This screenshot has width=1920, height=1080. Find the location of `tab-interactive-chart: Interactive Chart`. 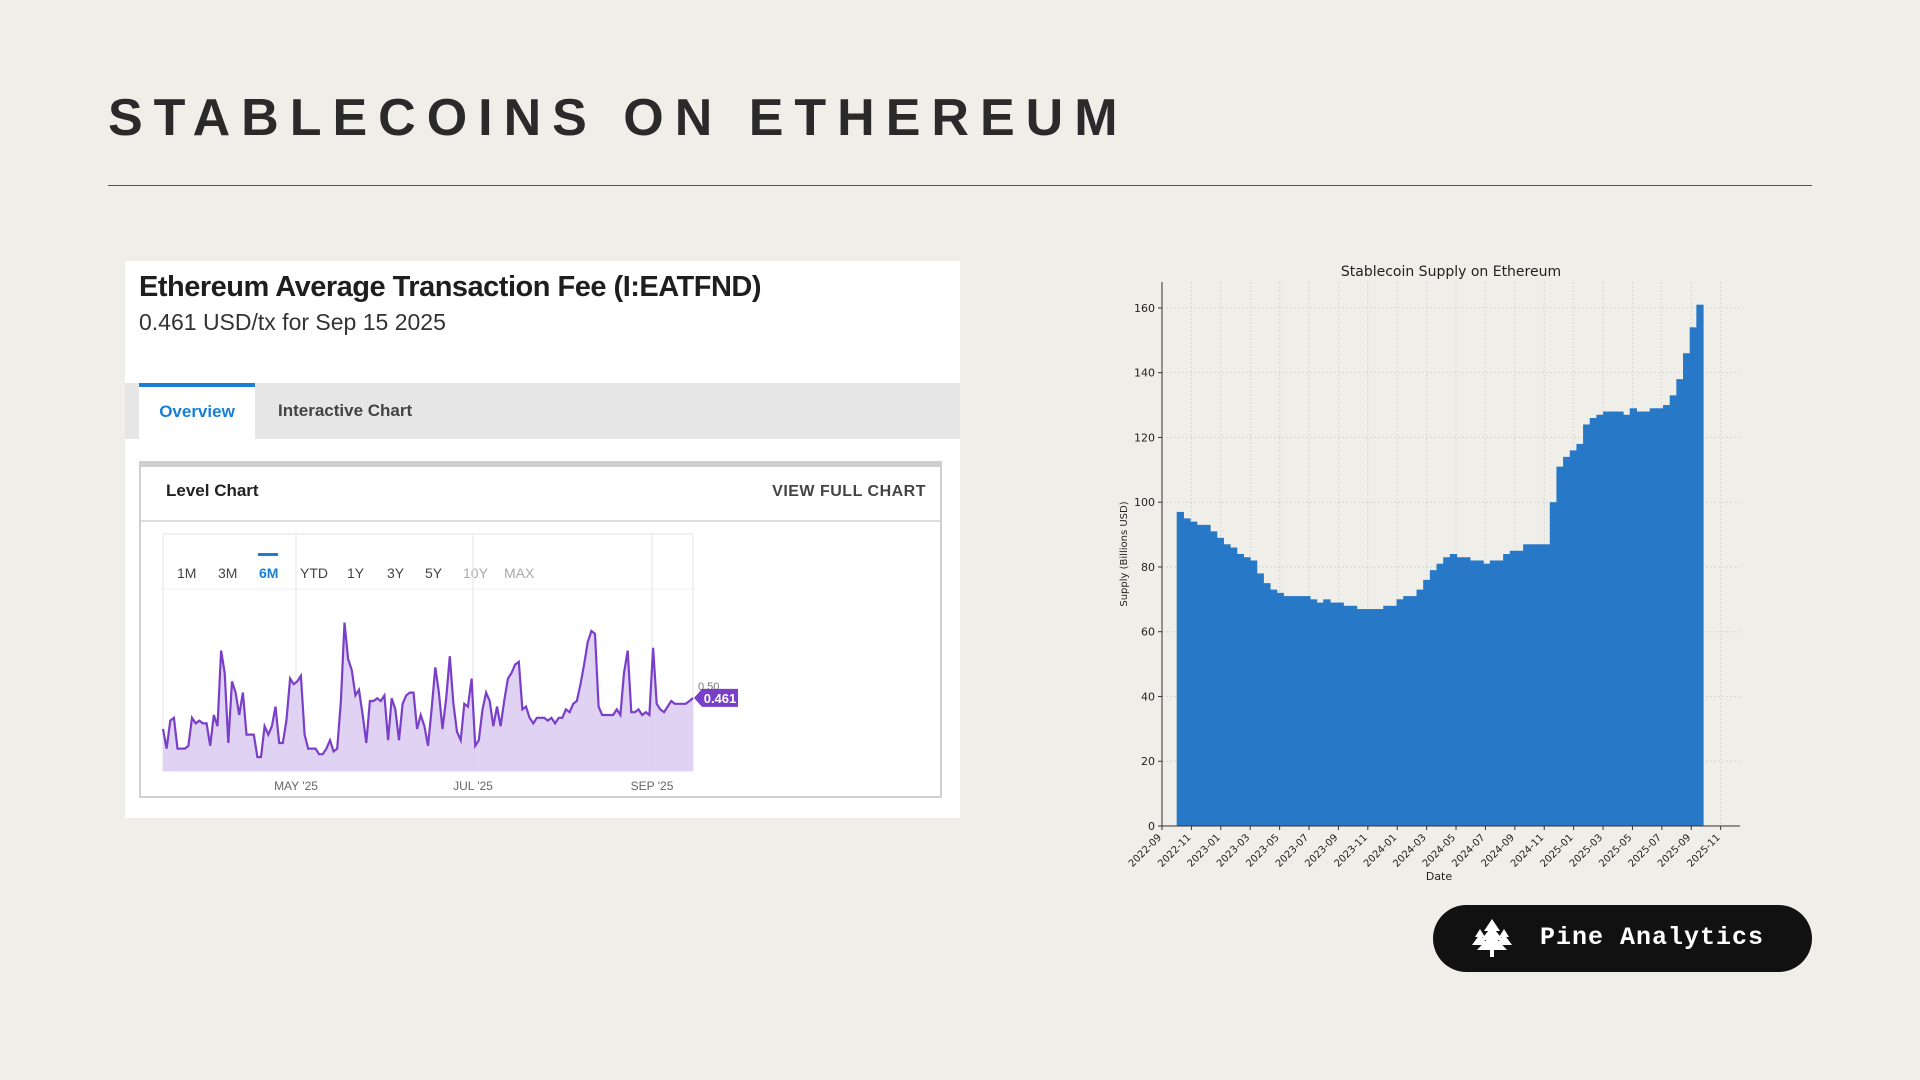

tab-interactive-chart: Interactive Chart is located at coordinates (345, 410).